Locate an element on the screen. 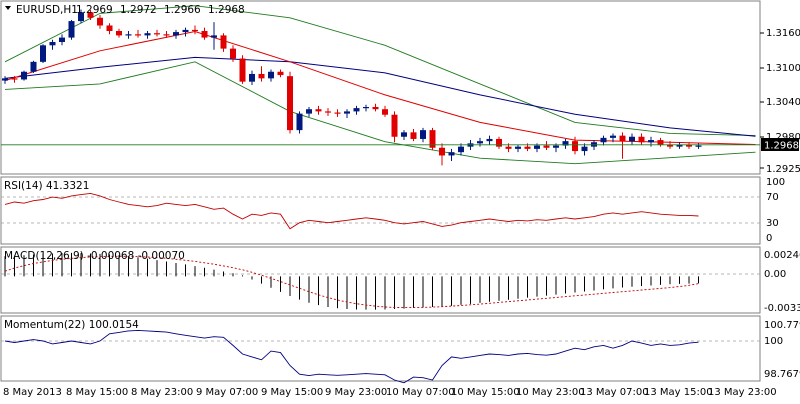 This screenshot has height=404, width=800. rsi-level-label-30: 30 is located at coordinates (772, 223).